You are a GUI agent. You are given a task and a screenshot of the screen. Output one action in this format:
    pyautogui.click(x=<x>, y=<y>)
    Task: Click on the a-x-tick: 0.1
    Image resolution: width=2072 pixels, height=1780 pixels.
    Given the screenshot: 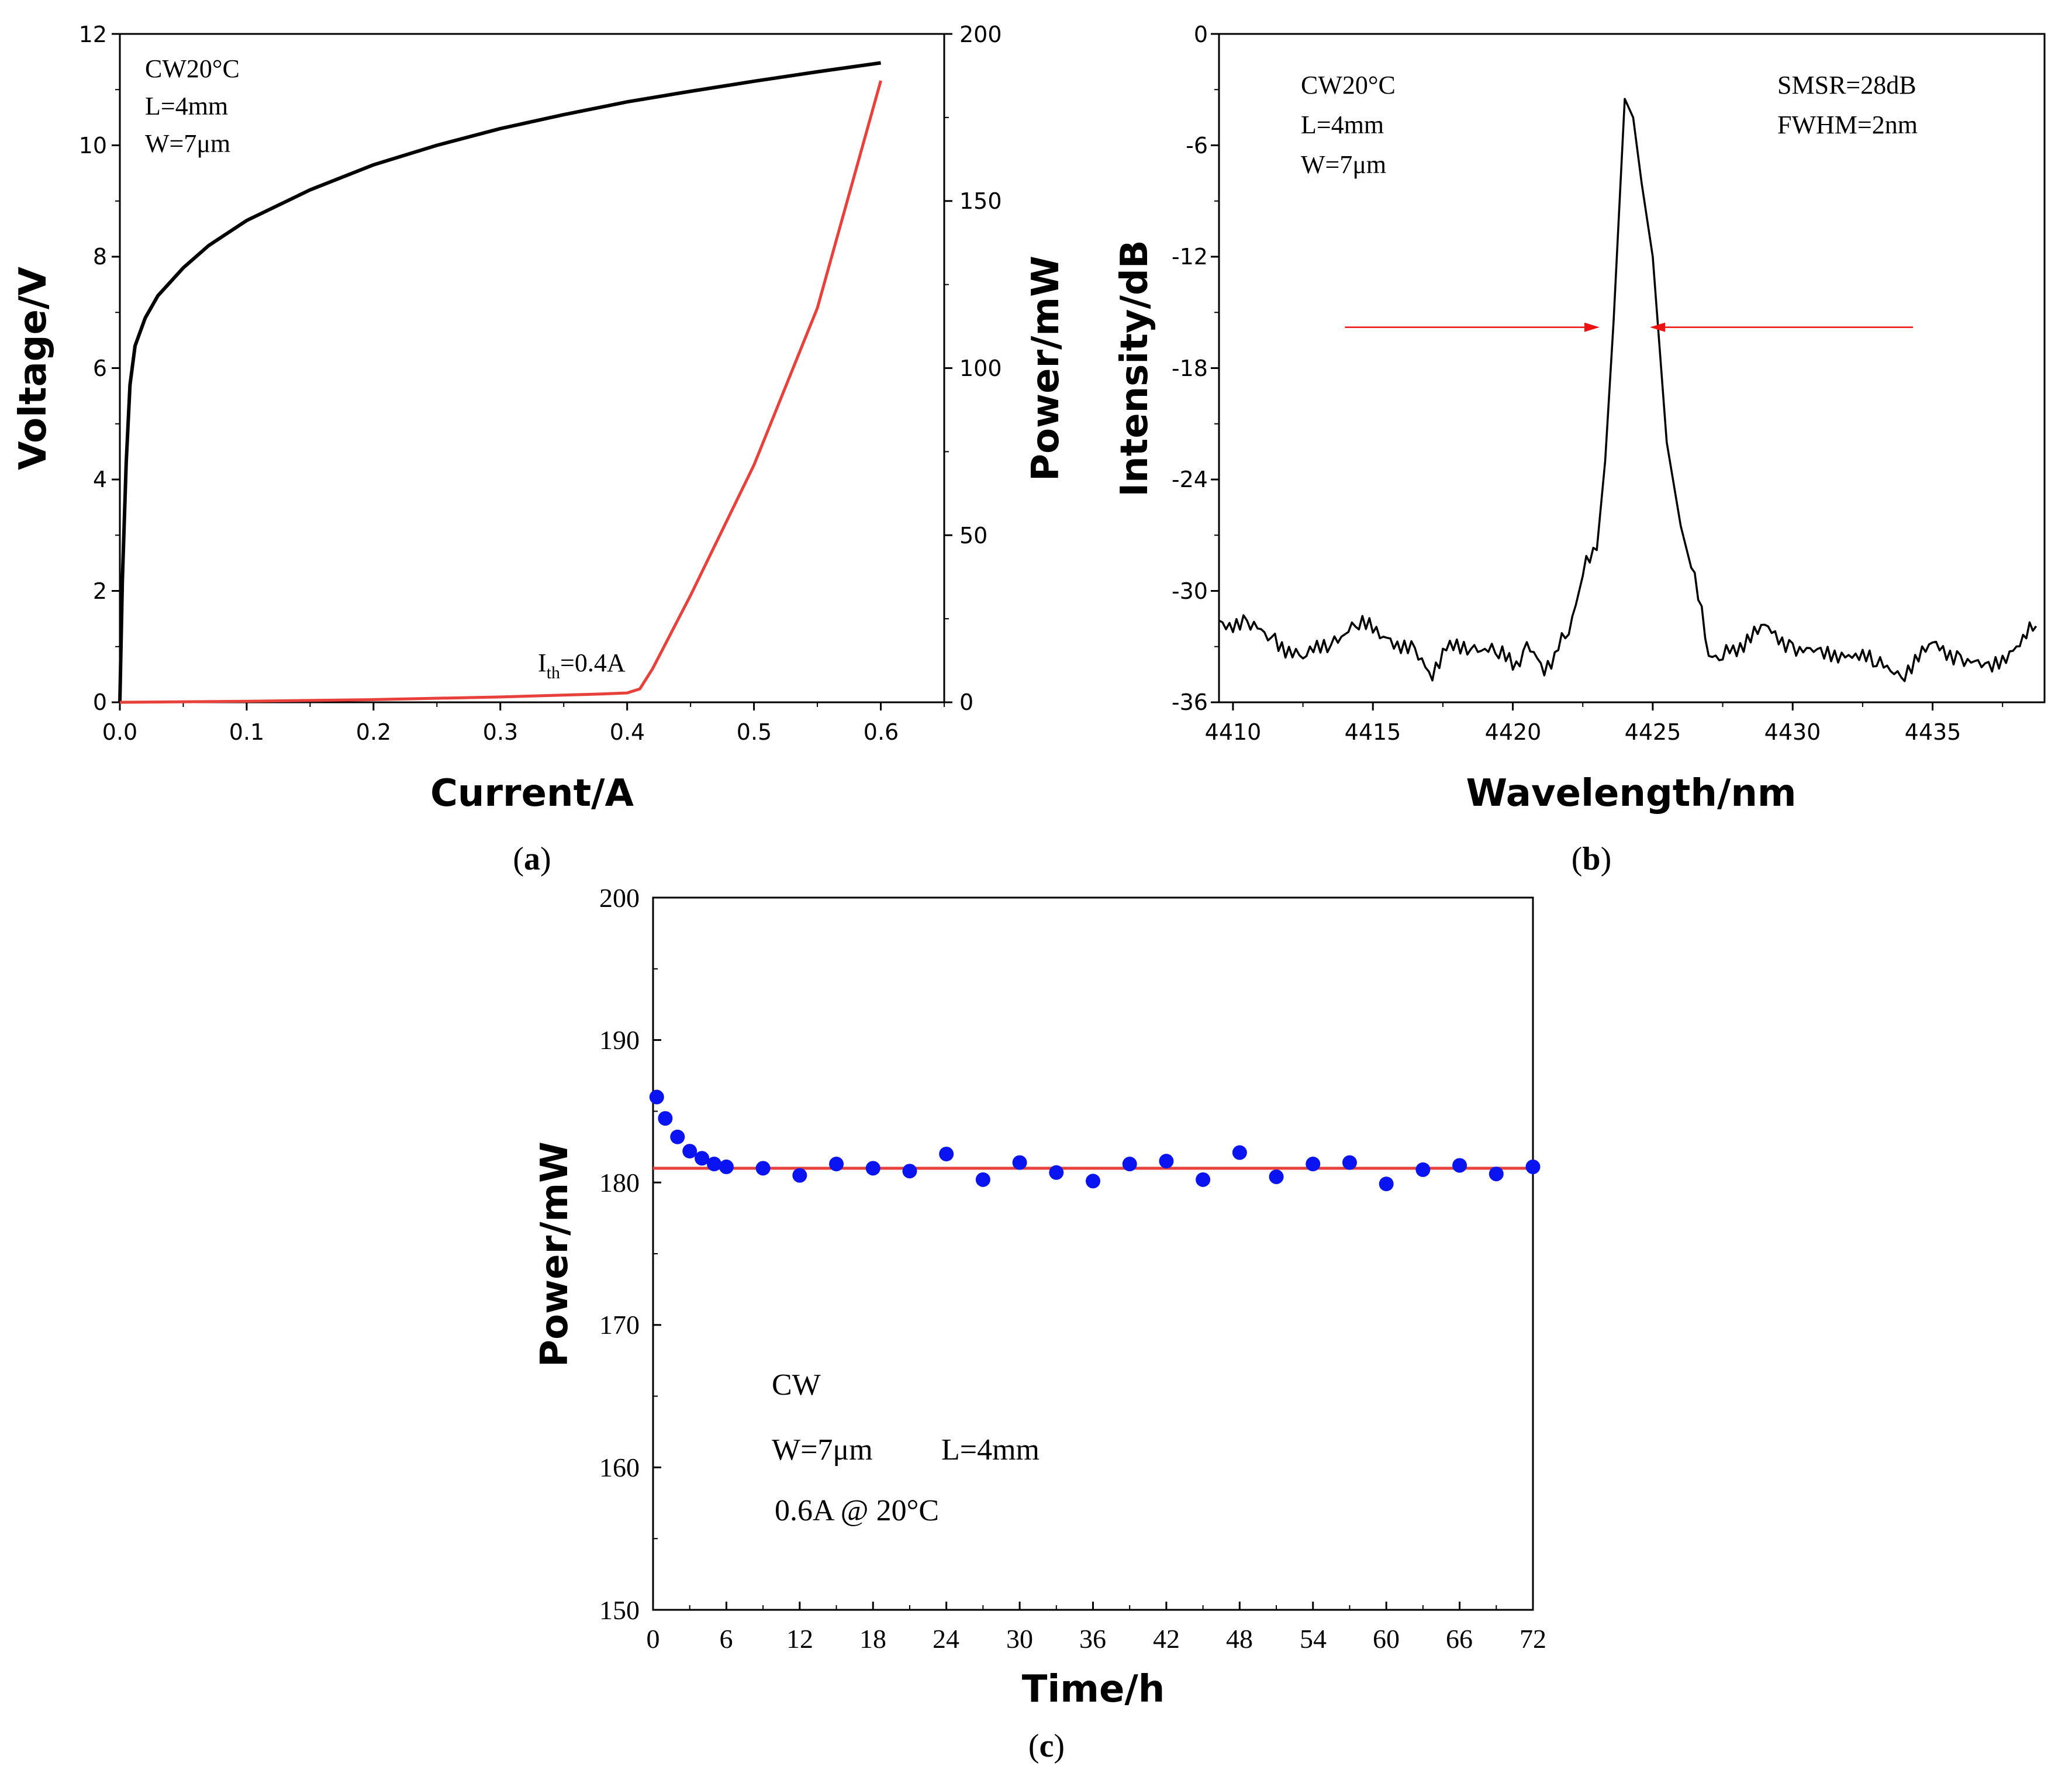 What is the action you would take?
    pyautogui.click(x=246, y=732)
    